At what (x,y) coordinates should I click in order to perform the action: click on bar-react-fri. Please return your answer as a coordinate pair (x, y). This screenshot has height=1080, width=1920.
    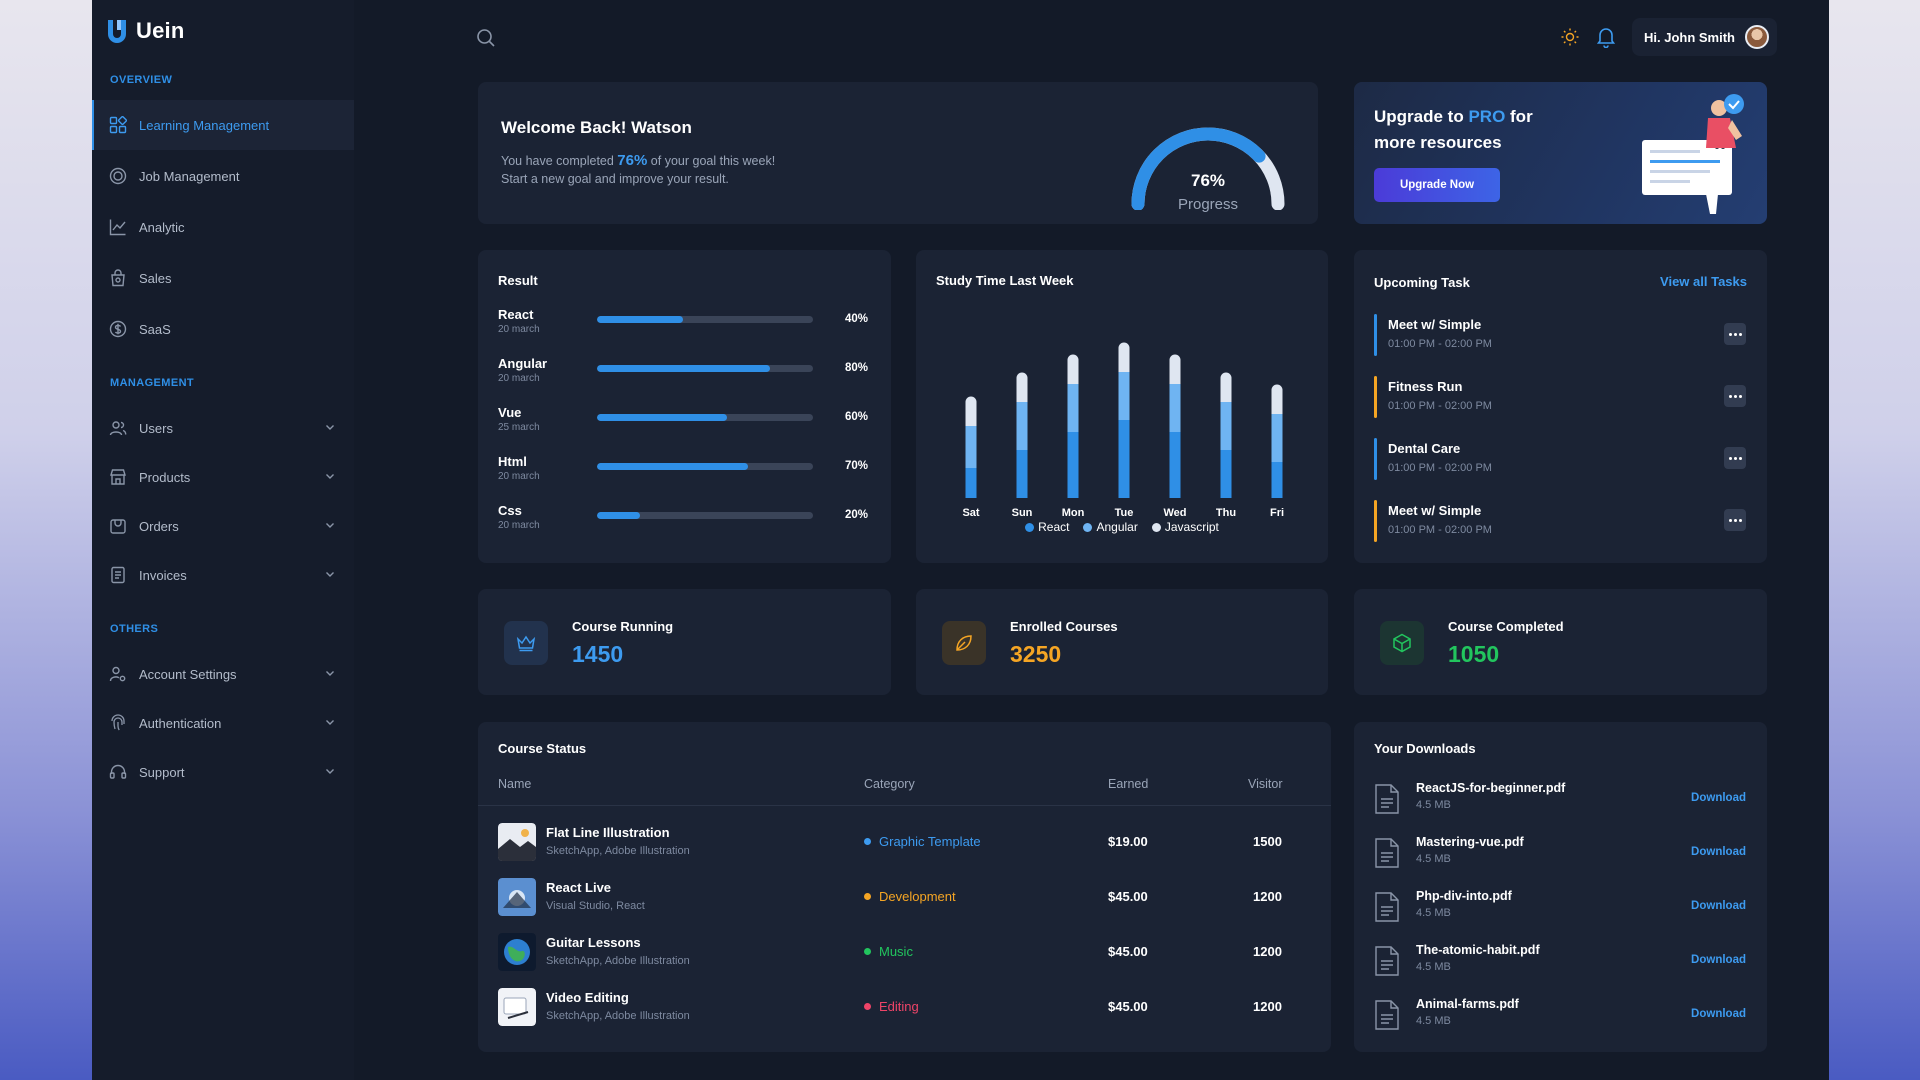
    Looking at the image, I should click on (1277, 480).